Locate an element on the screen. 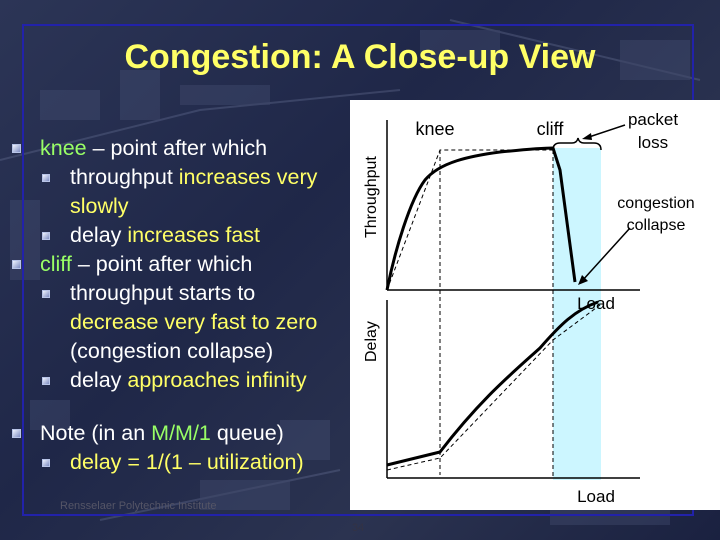  sub-bullet-highlight: increases very is located at coordinates (248, 177).